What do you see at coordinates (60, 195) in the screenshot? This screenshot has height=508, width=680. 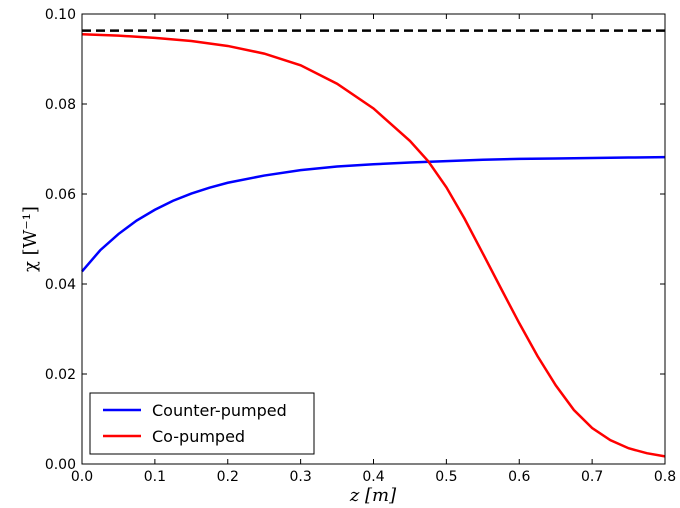 I see `y-tick-label: 0.06` at bounding box center [60, 195].